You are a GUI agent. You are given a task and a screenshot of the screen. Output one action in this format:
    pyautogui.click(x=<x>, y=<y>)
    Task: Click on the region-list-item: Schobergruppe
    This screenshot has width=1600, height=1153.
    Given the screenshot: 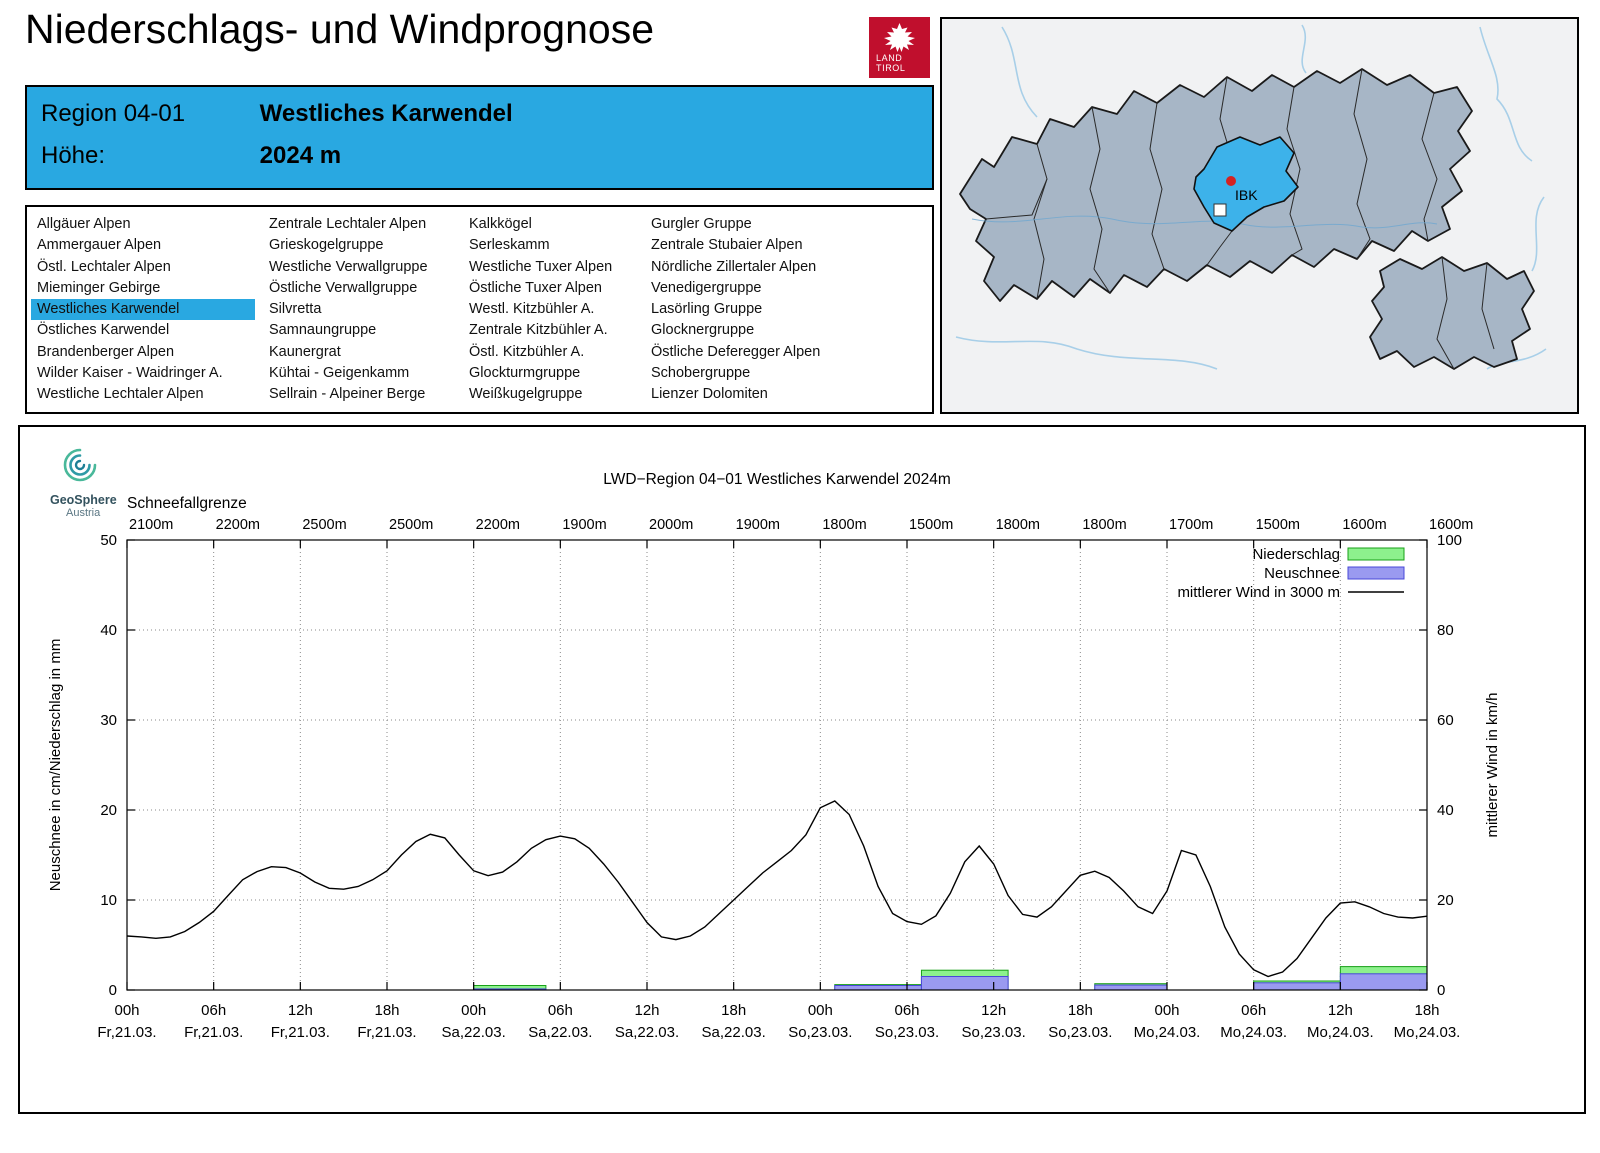 What is the action you would take?
    pyautogui.click(x=701, y=373)
    